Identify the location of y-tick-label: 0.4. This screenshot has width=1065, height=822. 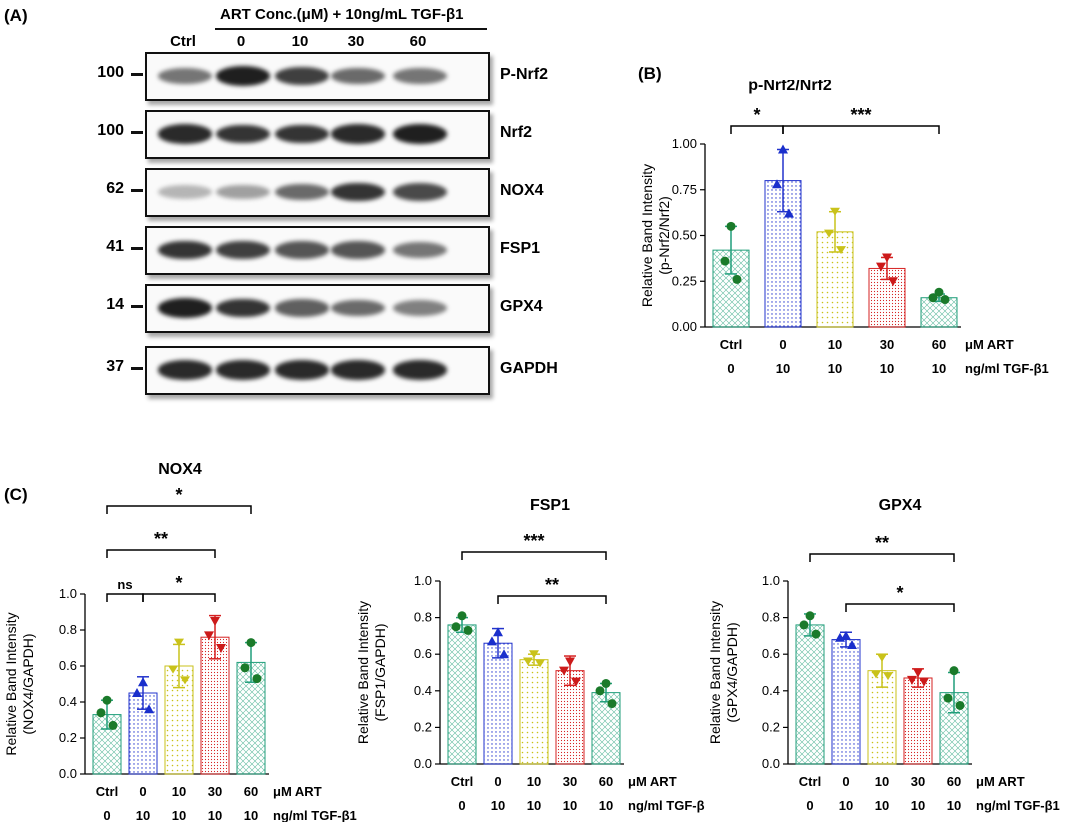
(771, 690).